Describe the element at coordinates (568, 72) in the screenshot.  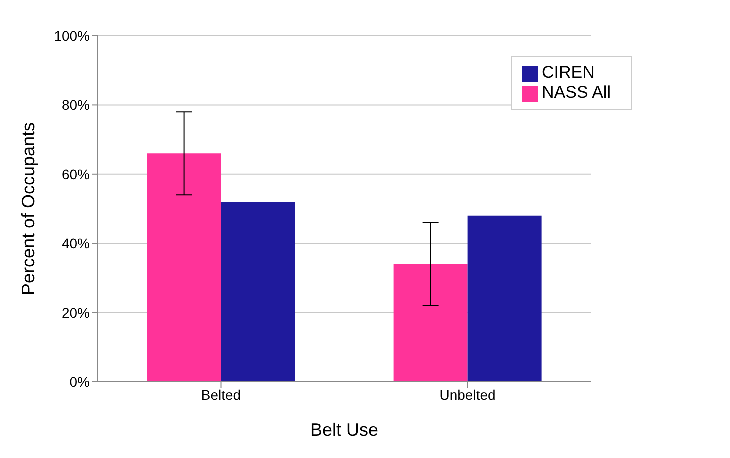
I see `legend-label: CIREN` at that location.